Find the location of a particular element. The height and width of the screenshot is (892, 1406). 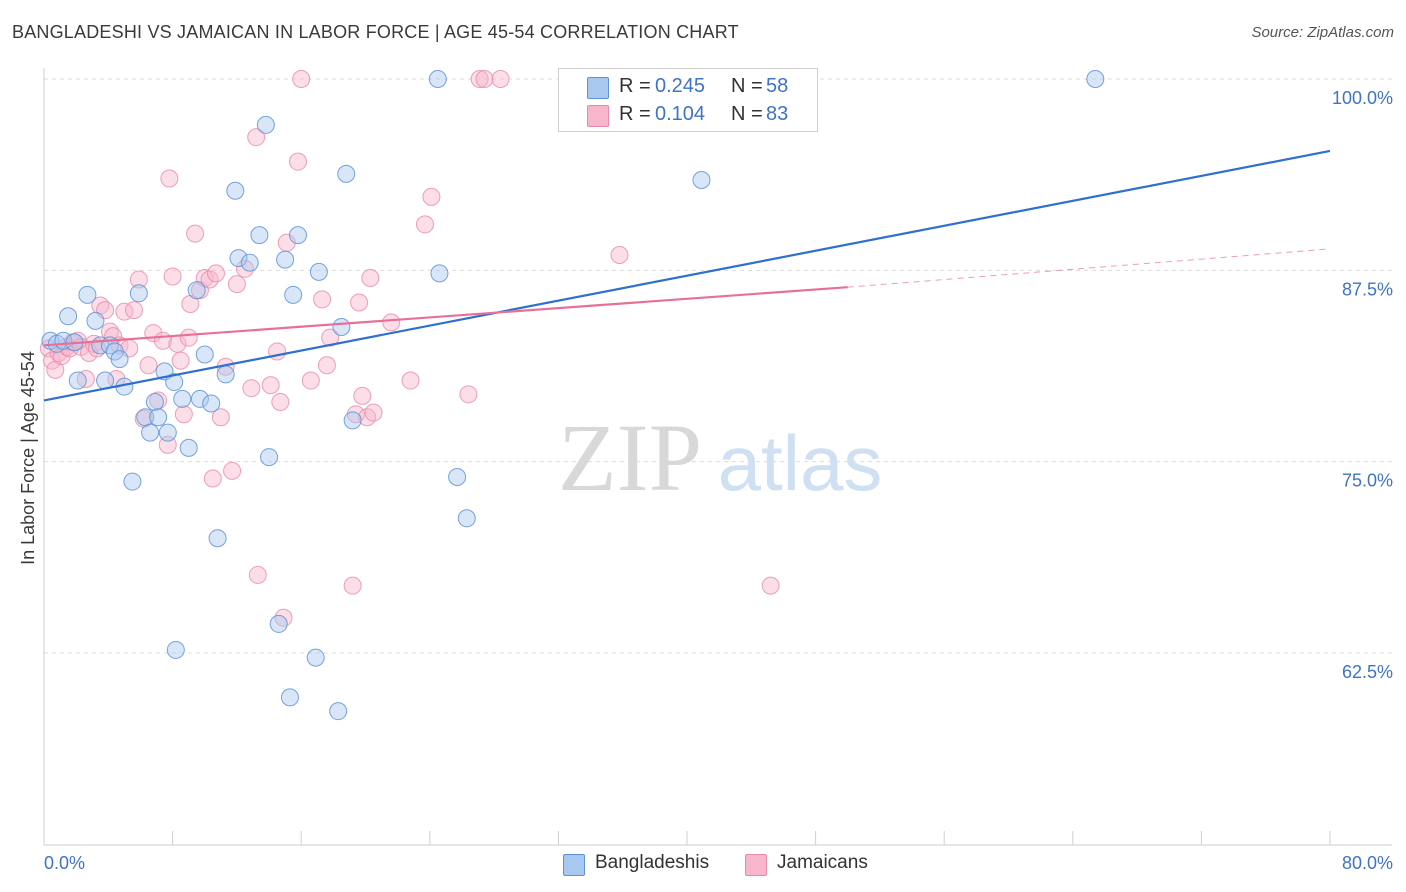

watermark-atlas: atlas is located at coordinates (800, 463).